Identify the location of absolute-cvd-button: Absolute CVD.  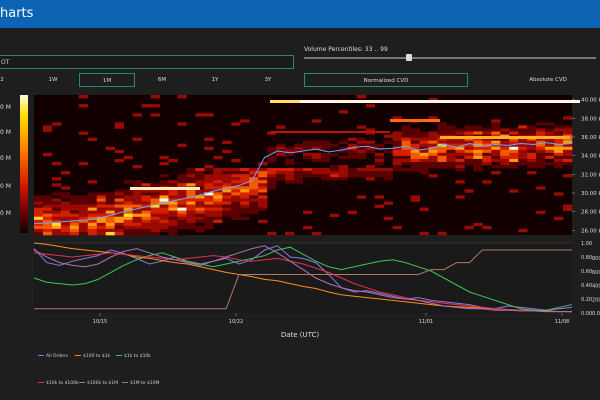
(548, 80).